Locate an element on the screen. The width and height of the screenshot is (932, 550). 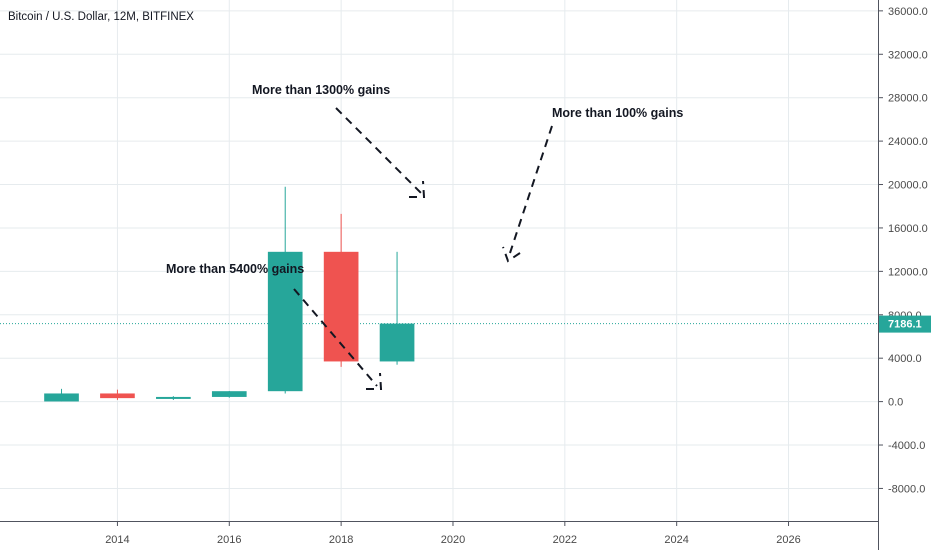
candle-2014 is located at coordinates (117, 394).